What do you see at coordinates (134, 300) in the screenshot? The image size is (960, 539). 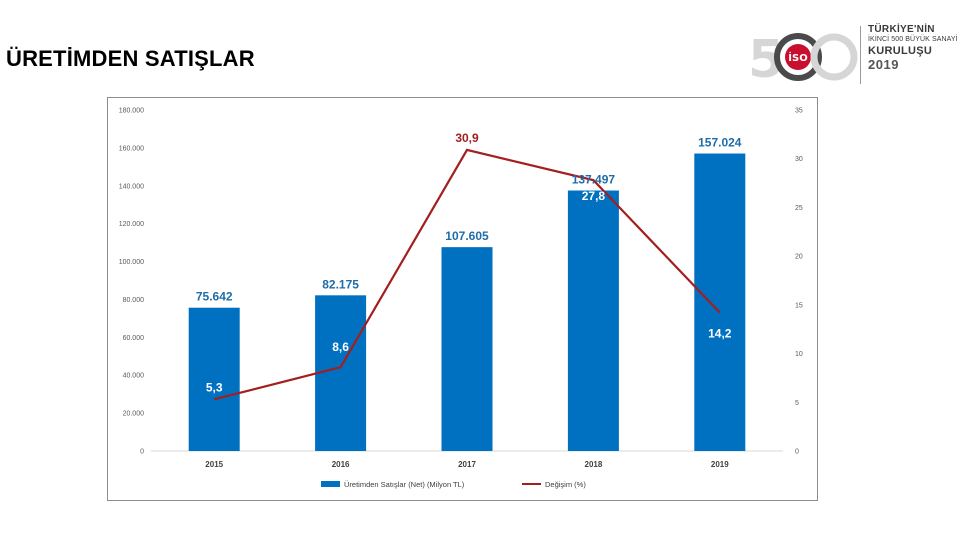 I see `y-left-tick-label: 80.000` at bounding box center [134, 300].